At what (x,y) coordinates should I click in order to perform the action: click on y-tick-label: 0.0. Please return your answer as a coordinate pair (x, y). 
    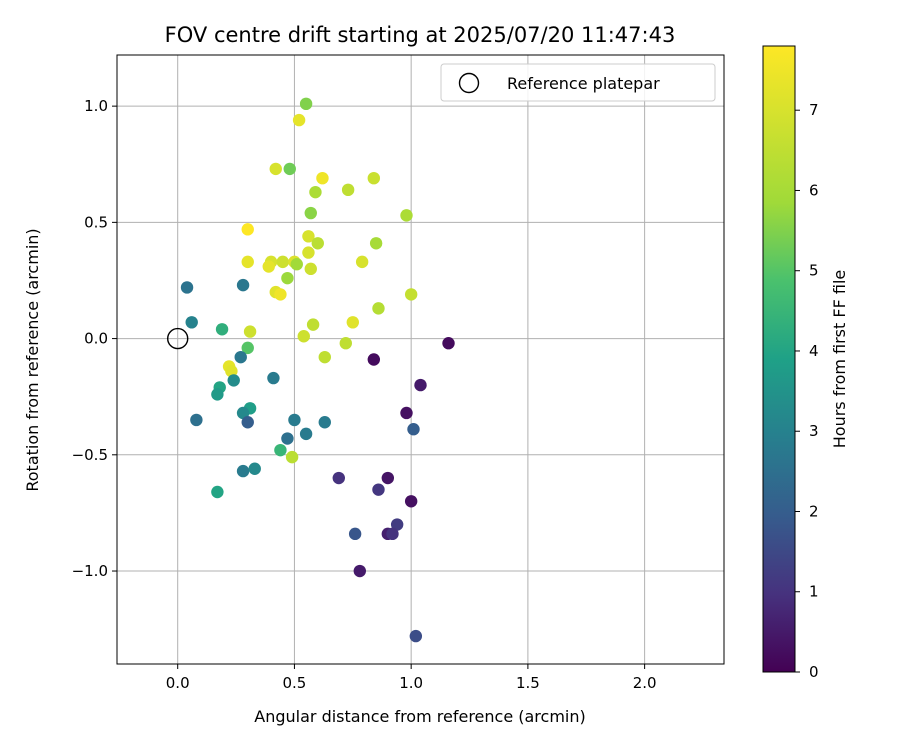
    Looking at the image, I should click on (96, 339).